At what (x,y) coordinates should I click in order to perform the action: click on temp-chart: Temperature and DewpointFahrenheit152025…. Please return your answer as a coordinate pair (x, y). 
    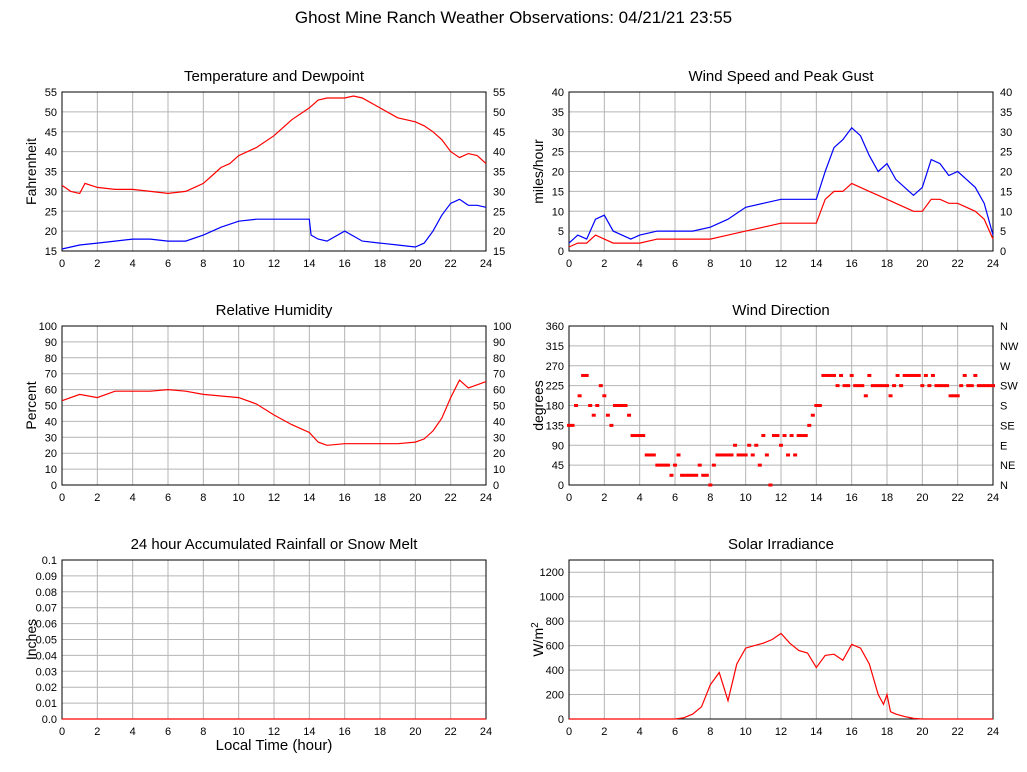
    Looking at the image, I should click on (264, 169).